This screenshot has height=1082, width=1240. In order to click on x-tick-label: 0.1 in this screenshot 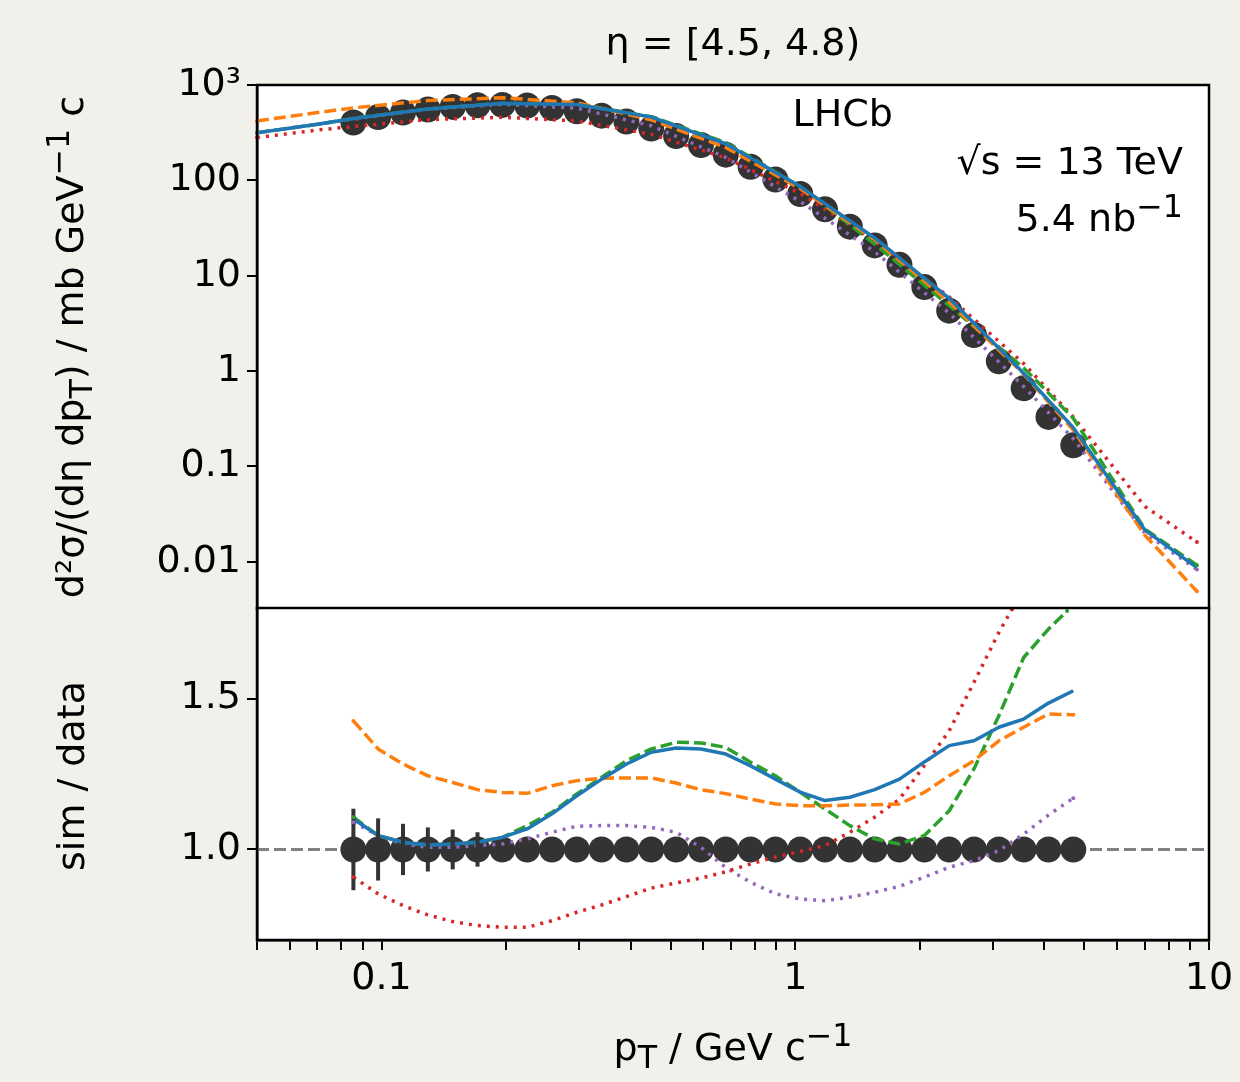, I will do `click(381, 975)`.